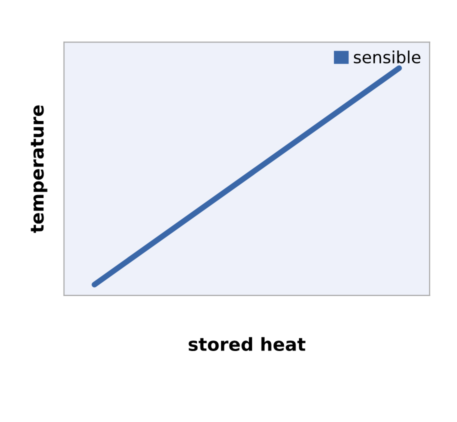 The width and height of the screenshot is (457, 422). What do you see at coordinates (247, 344) in the screenshot?
I see `x-axis-title: stored heat` at bounding box center [247, 344].